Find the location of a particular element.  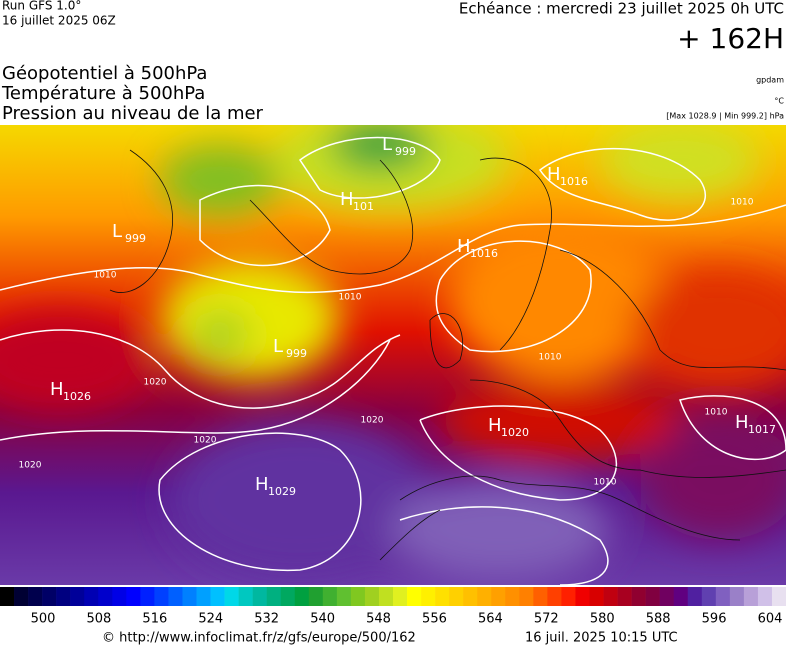

forecast-hour: + 162H is located at coordinates (730, 38).